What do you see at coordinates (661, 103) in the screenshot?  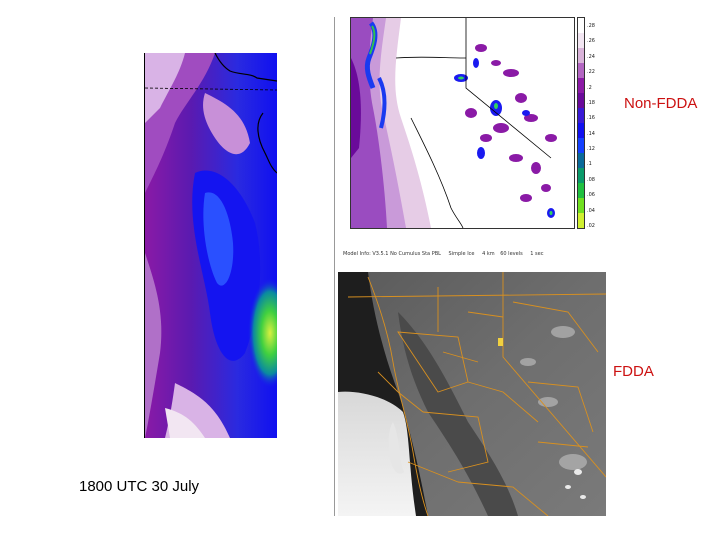 I see `non-fdda-label: Non-FDDA` at bounding box center [661, 103].